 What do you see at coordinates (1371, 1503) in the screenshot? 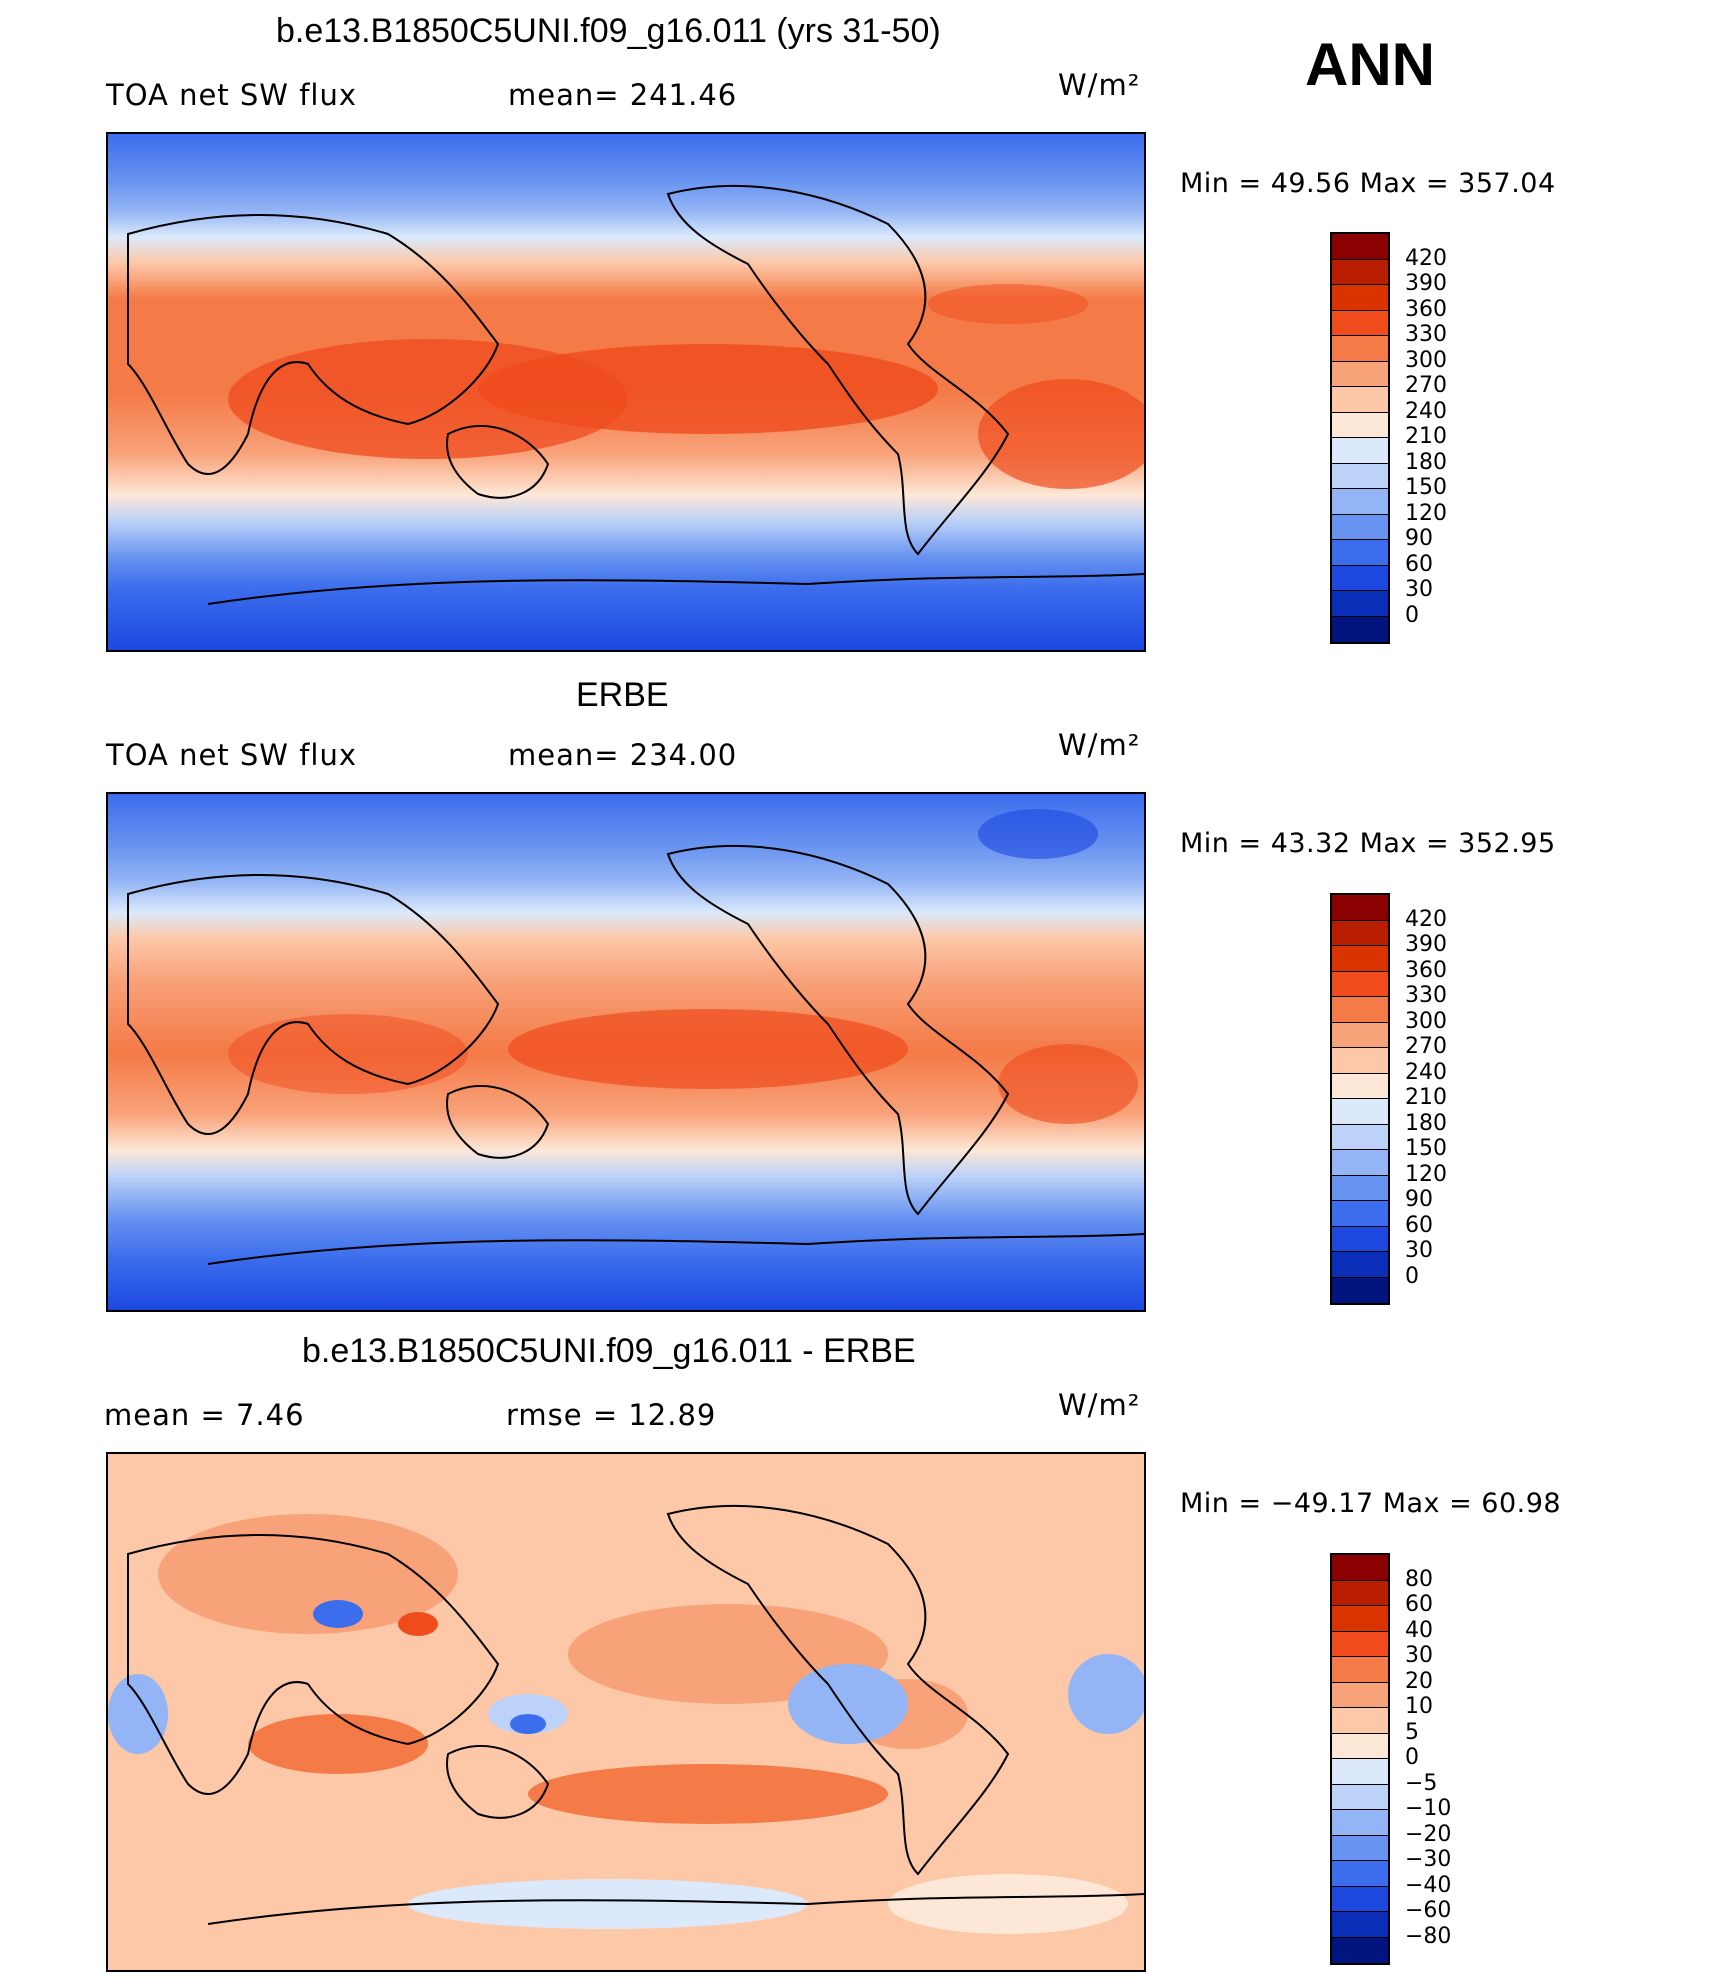
I see `panel-3-minmax: Min = −49.17 Max = 60.98` at bounding box center [1371, 1503].